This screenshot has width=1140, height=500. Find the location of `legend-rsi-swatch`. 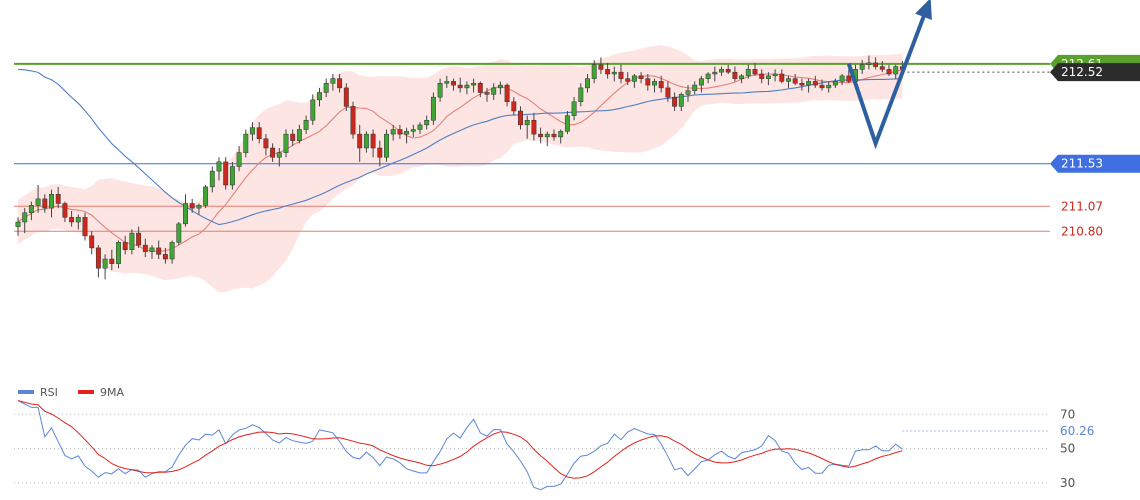

legend-rsi-swatch is located at coordinates (26, 392).